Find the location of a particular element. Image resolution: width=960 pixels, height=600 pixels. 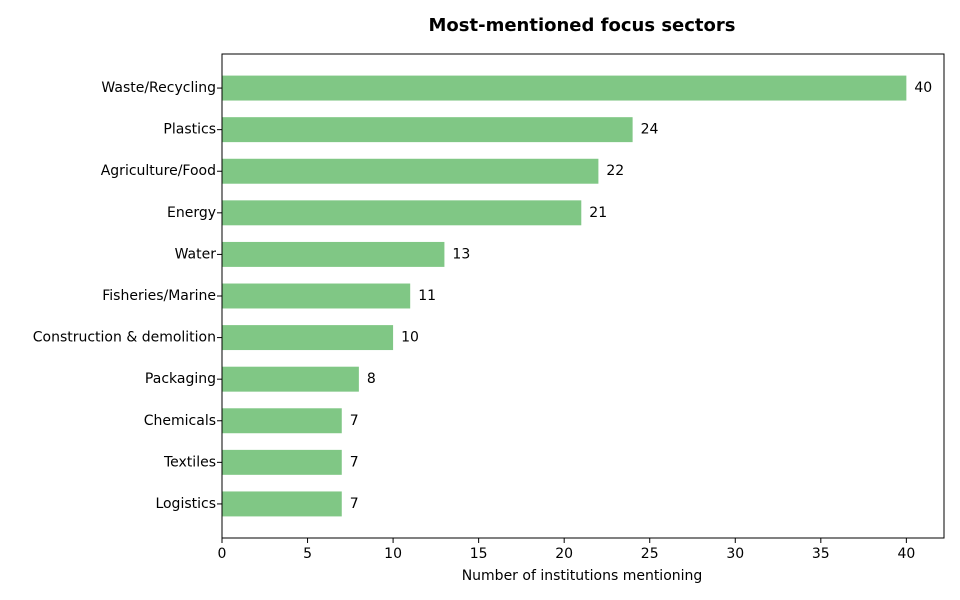

y-tick-label: Waste/Recycling is located at coordinates (158, 88).